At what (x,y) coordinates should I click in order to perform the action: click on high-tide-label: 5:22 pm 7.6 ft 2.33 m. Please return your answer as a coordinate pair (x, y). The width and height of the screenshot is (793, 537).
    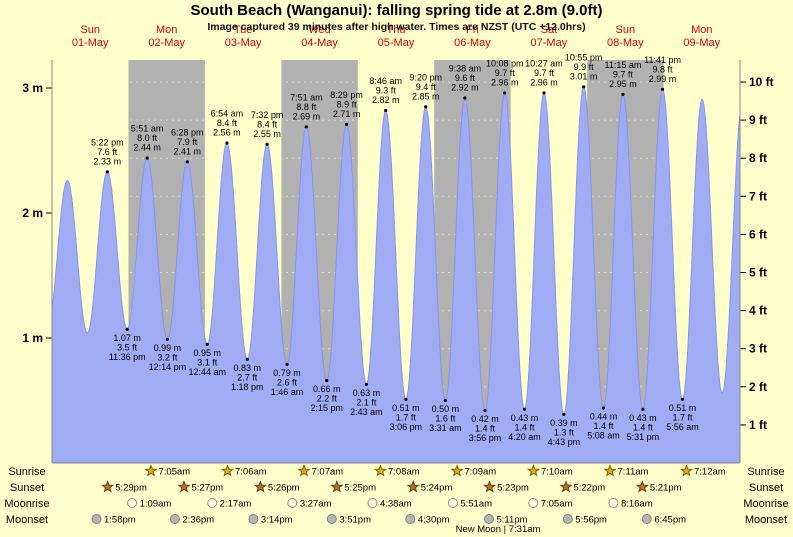
    Looking at the image, I should click on (107, 151).